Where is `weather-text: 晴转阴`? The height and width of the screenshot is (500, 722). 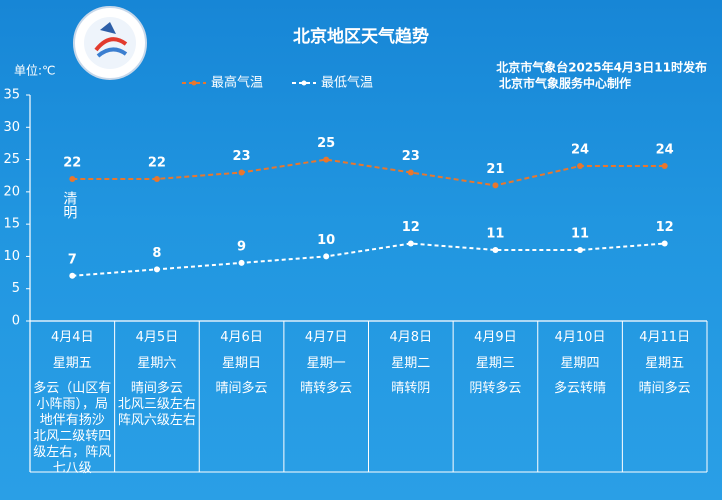 weather-text: 晴转阴 is located at coordinates (411, 388).